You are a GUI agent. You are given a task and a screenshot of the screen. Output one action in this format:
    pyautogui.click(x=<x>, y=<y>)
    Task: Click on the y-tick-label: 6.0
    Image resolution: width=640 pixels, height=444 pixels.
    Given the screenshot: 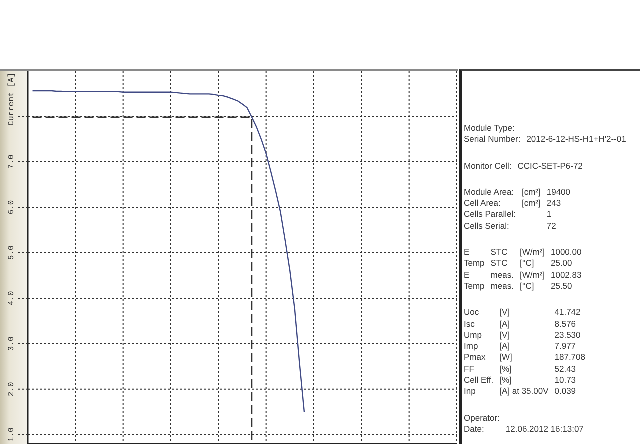 What is the action you would take?
    pyautogui.click(x=12, y=207)
    